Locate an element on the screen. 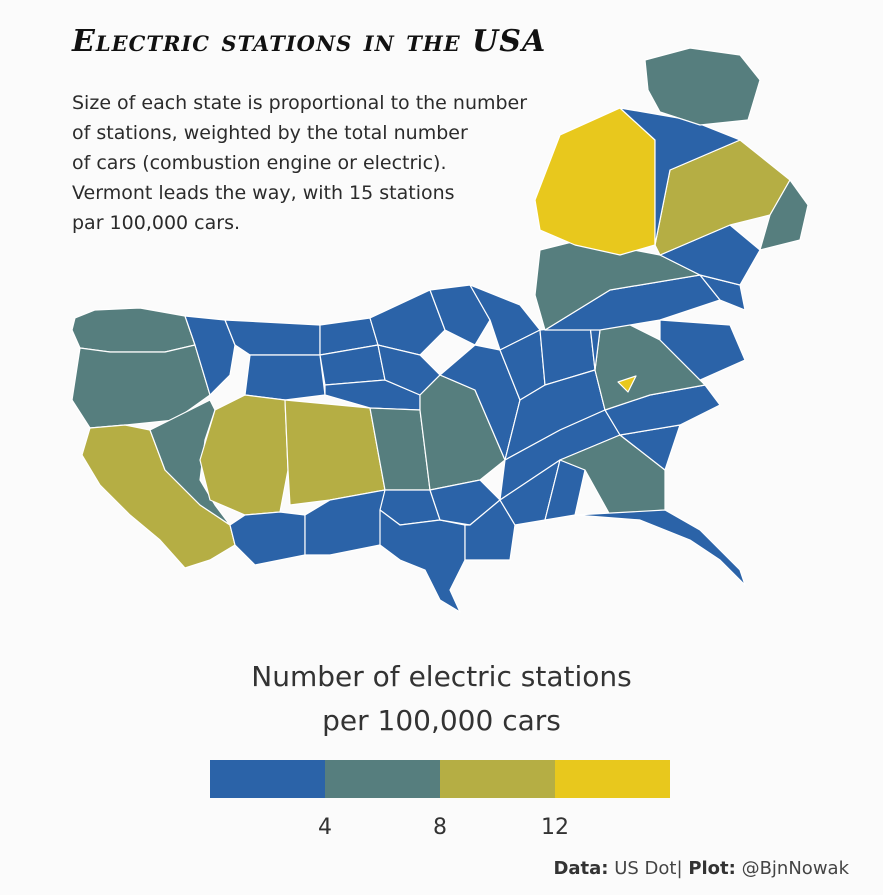  legend-tick: 4 is located at coordinates (325, 827).